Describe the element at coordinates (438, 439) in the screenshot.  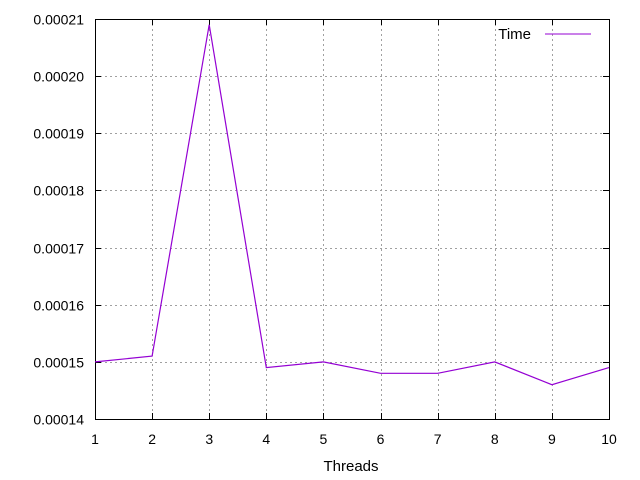
I see `x-tick-label: 7` at that location.